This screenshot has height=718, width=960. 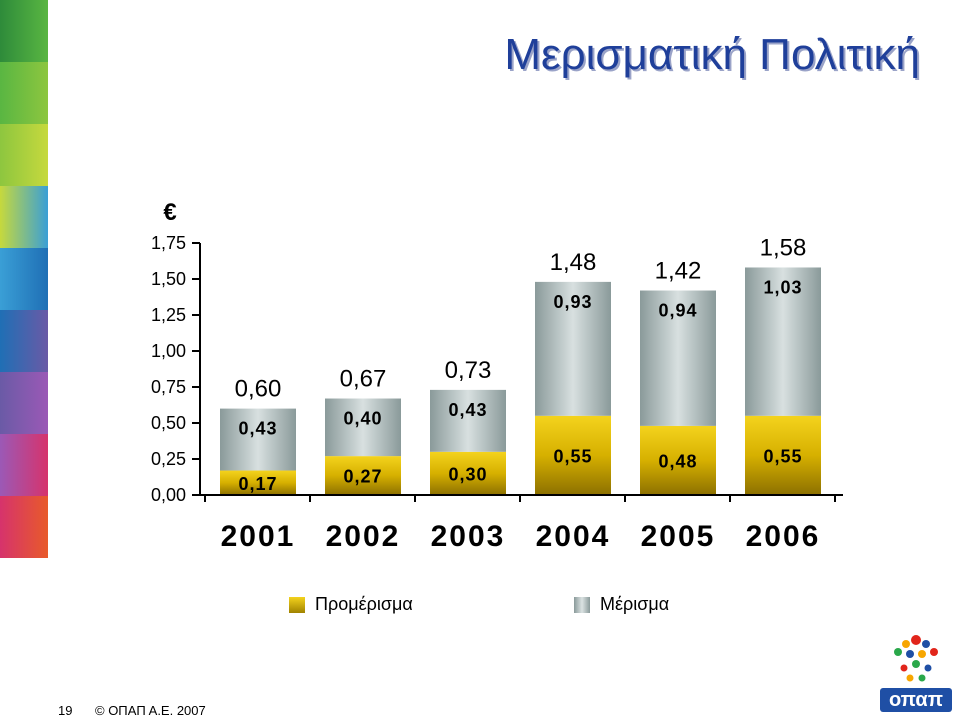 What do you see at coordinates (176, 369) in the screenshot?
I see `y-axis: 0,00 0,25 0,50 0,75 1,00 1,25 1,50 1,75` at bounding box center [176, 369].